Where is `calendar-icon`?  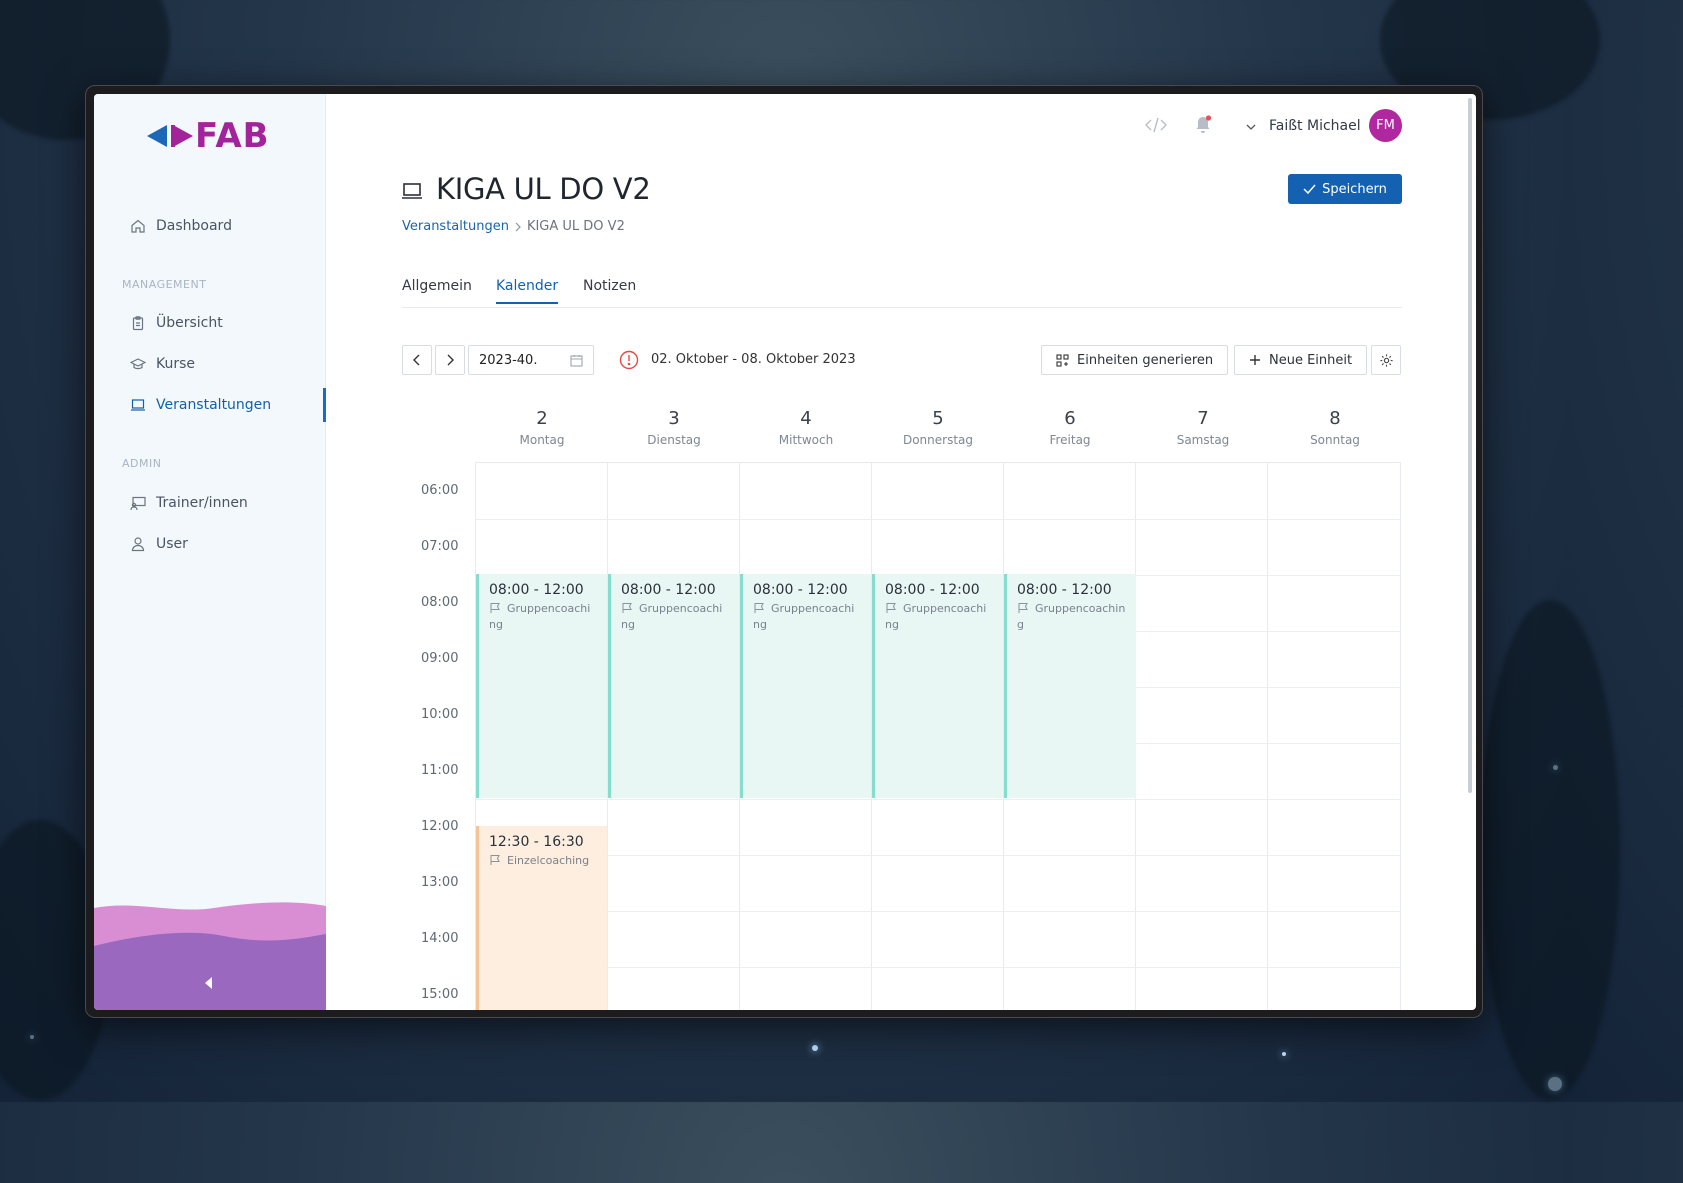 calendar-icon is located at coordinates (576, 360).